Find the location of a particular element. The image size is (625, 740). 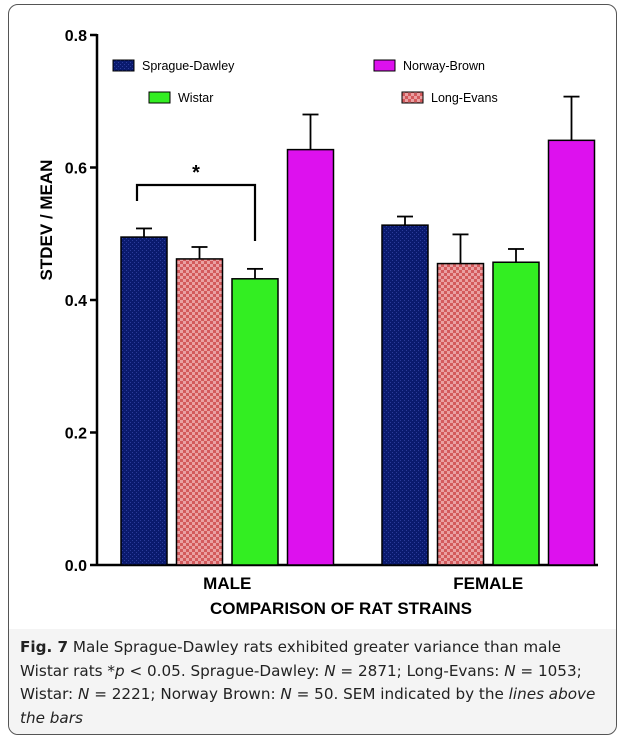

caption-n2: = 1053; Wistar: is located at coordinates (301, 682).